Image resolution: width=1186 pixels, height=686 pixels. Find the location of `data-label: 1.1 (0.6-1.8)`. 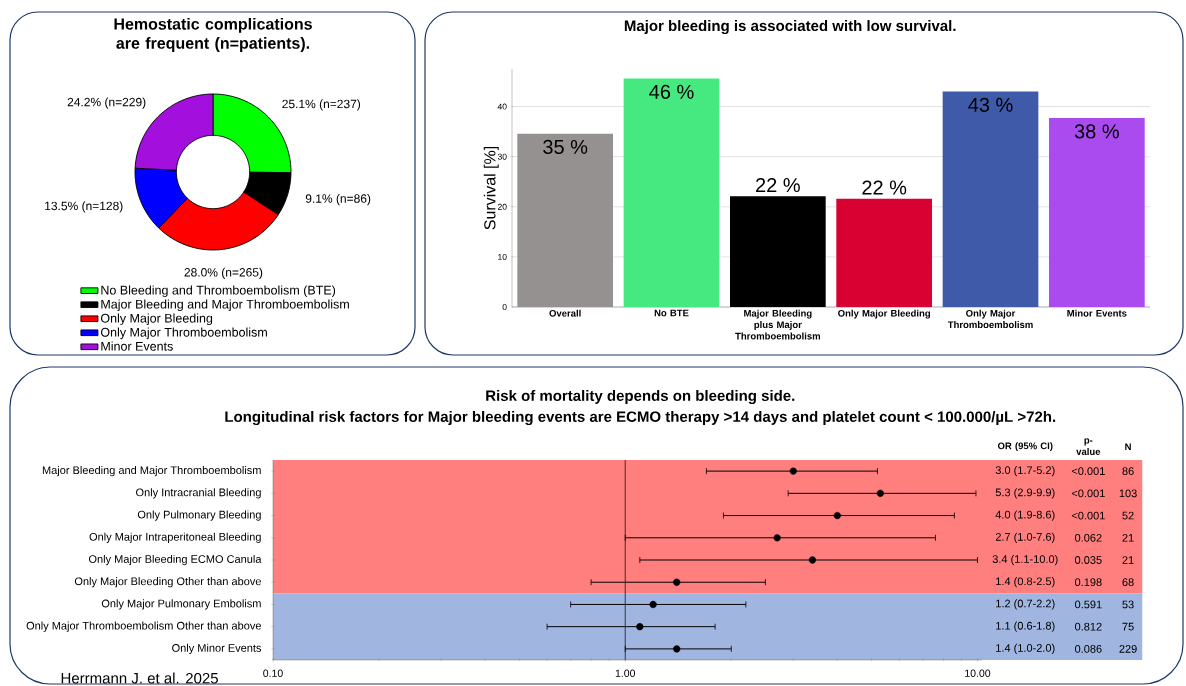

data-label: 1.1 (0.6-1.8) is located at coordinates (1025, 626).